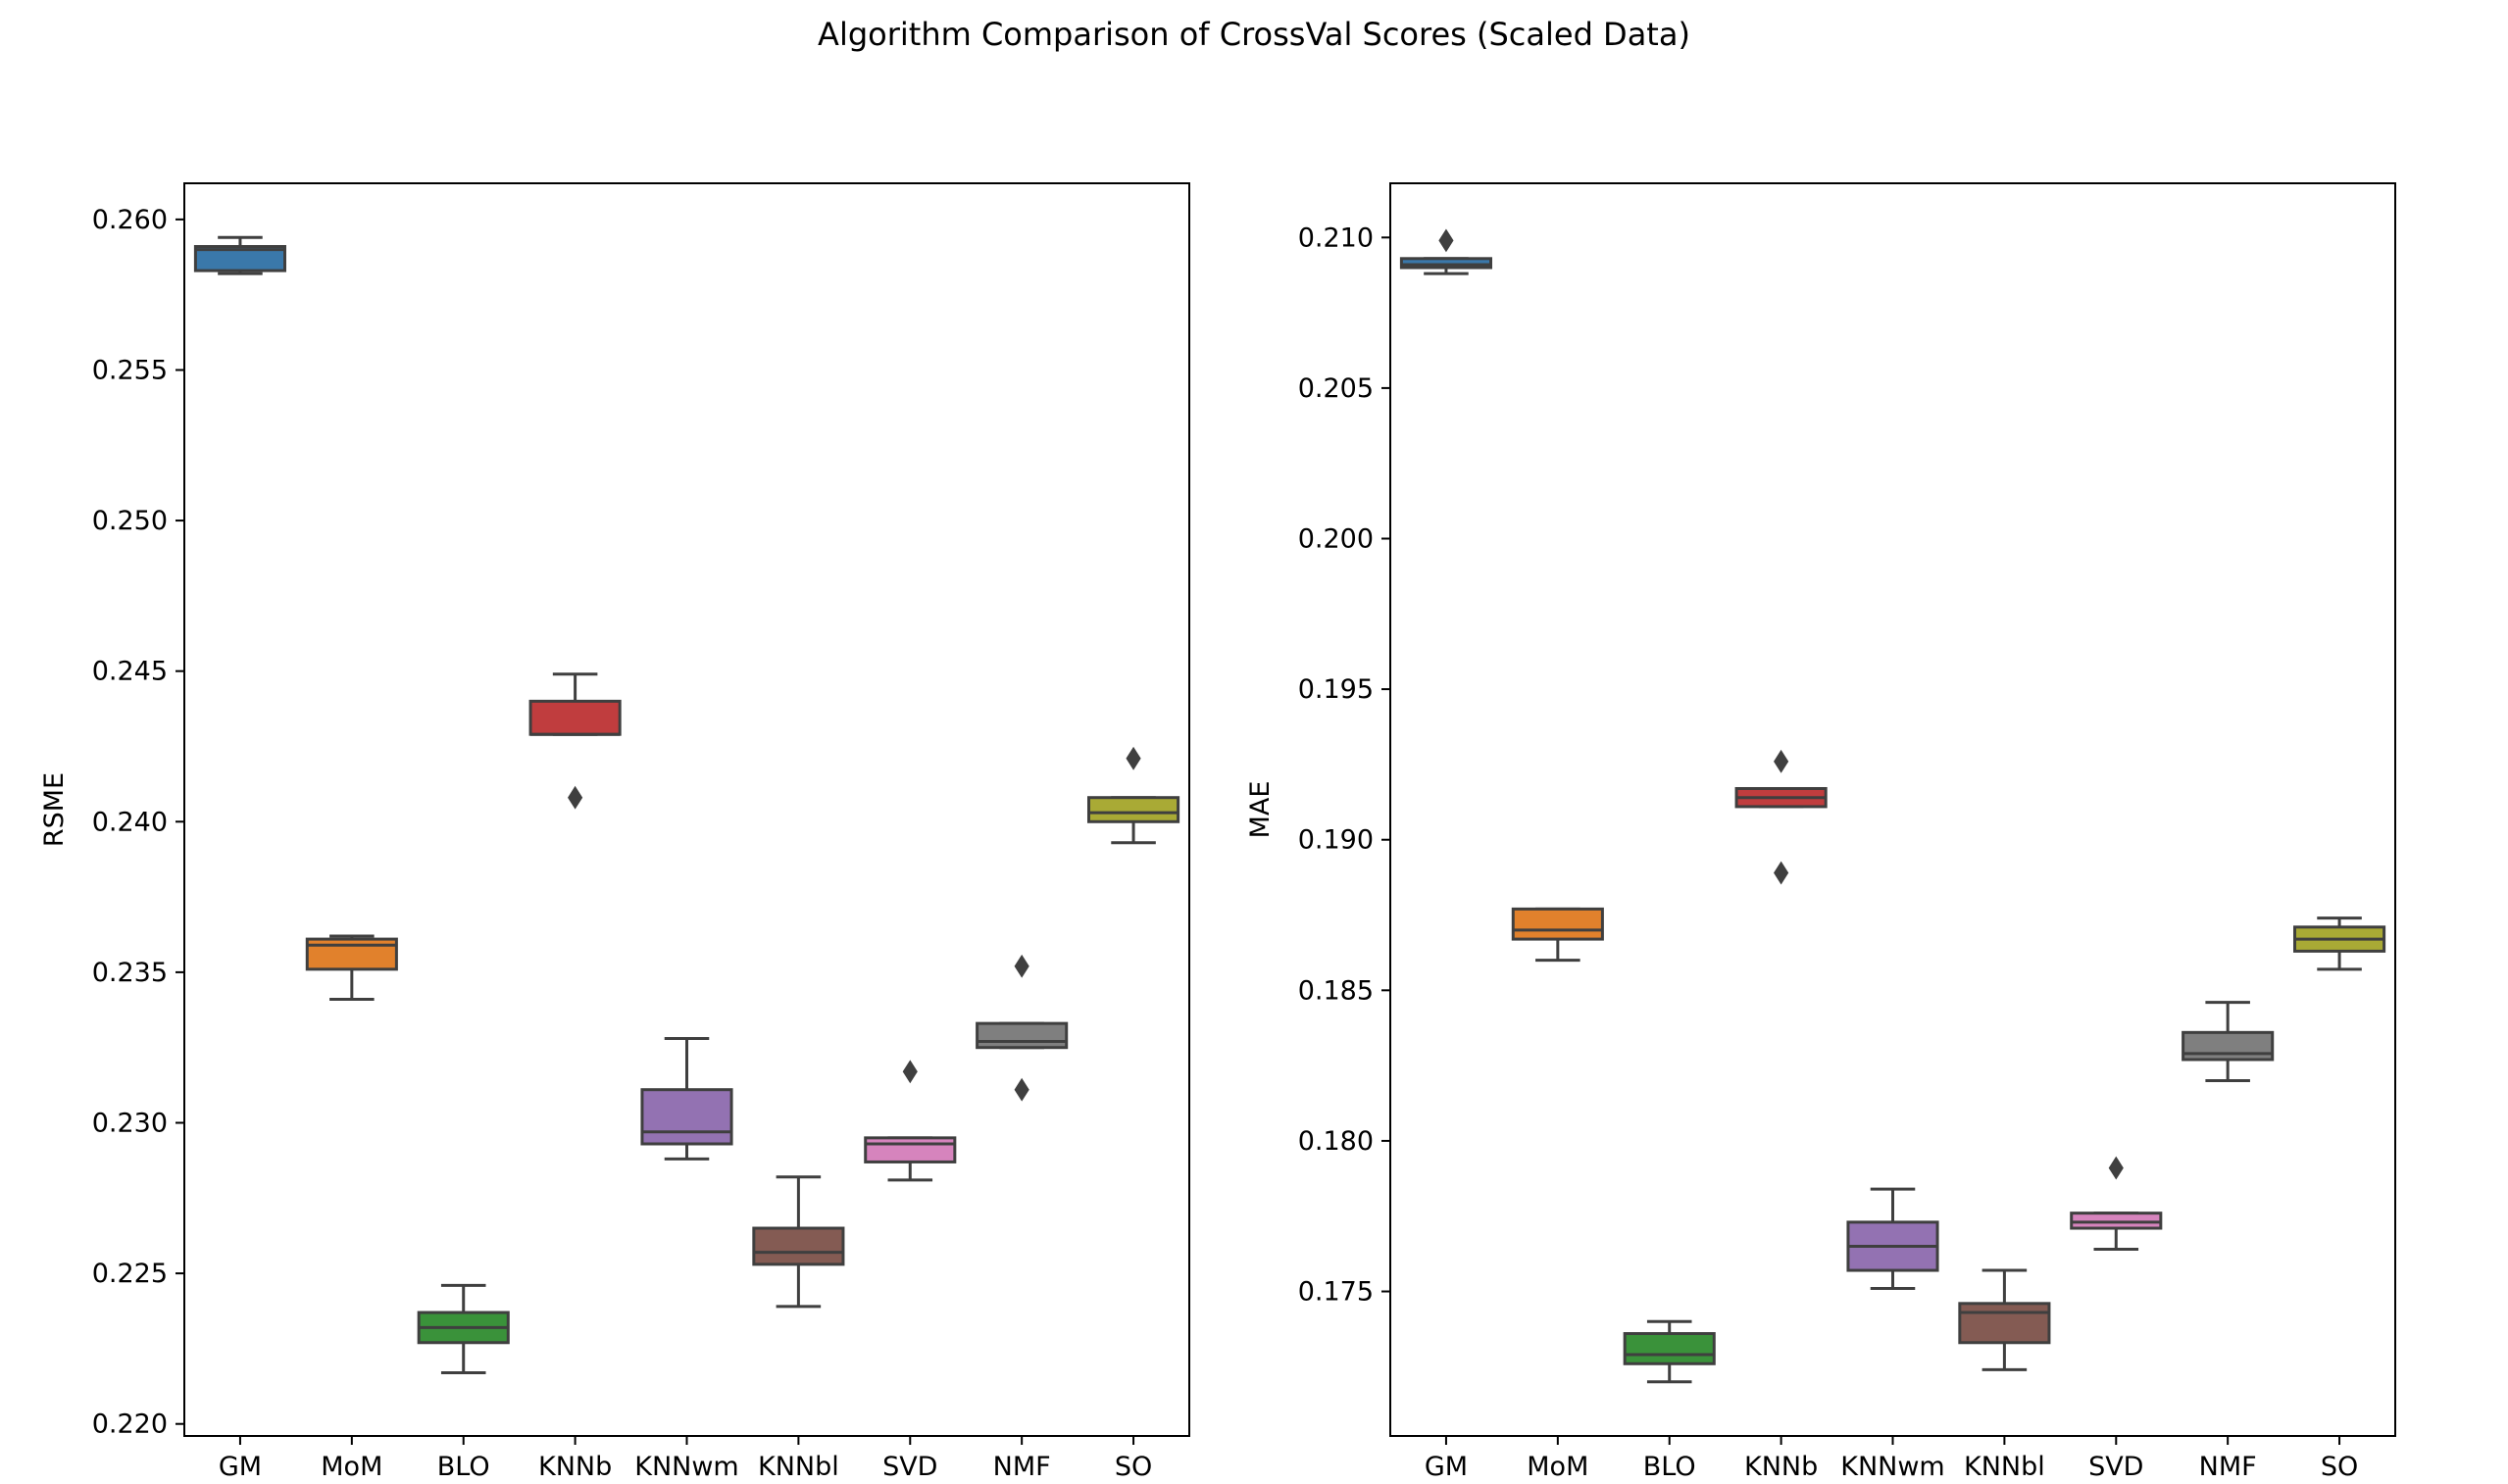 The width and height of the screenshot is (2508, 1484). What do you see at coordinates (1336, 689) in the screenshot?
I see `y-tick-label: 0.195` at bounding box center [1336, 689].